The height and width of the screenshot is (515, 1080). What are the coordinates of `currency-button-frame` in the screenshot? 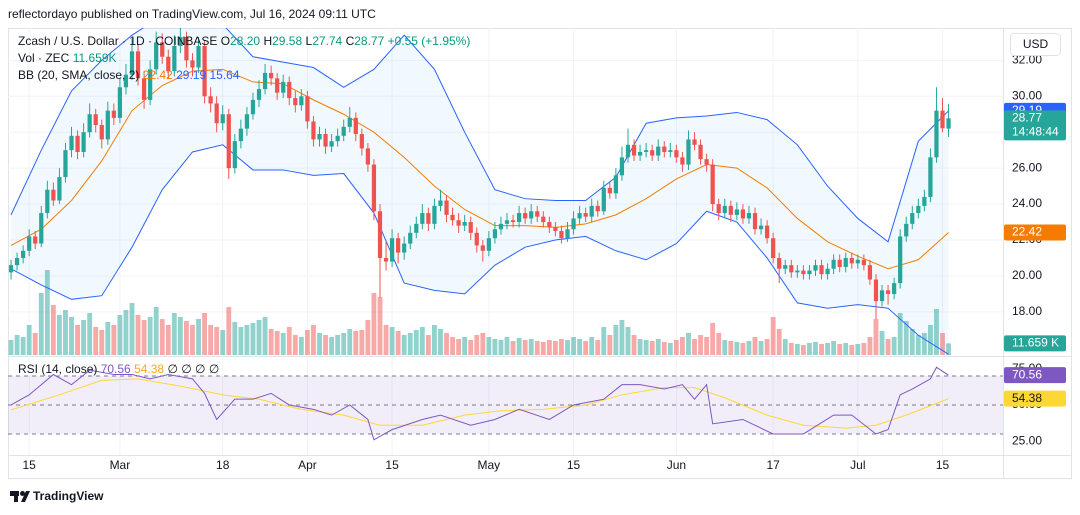 It's located at (1035, 44).